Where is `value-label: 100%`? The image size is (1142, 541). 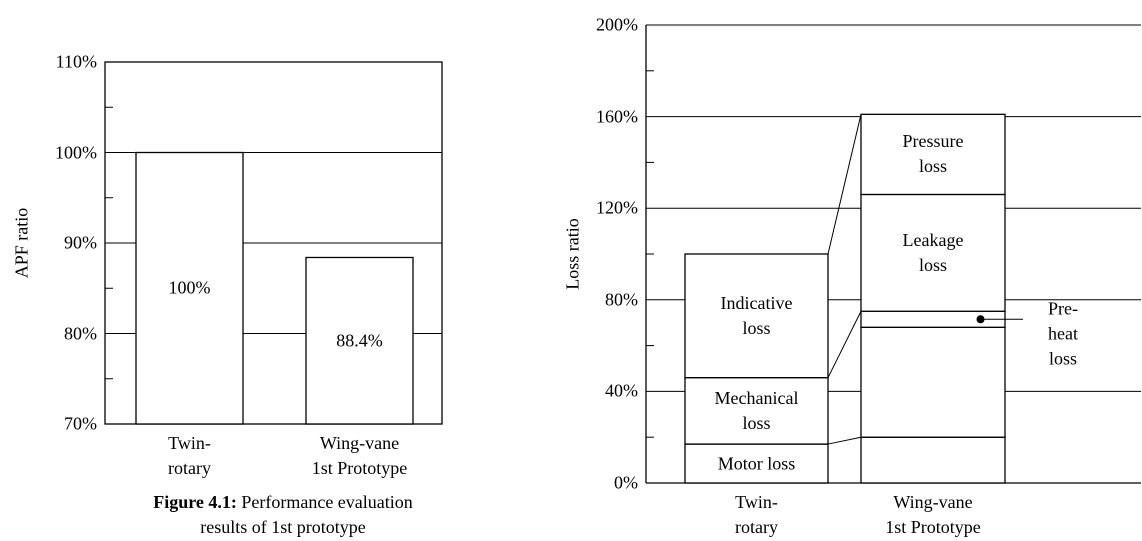 value-label: 100% is located at coordinates (189, 287).